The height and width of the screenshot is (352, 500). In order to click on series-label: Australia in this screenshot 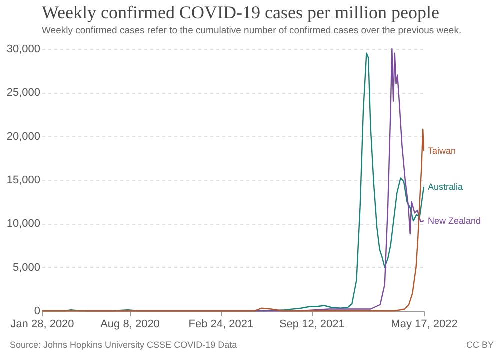, I will do `click(446, 187)`.